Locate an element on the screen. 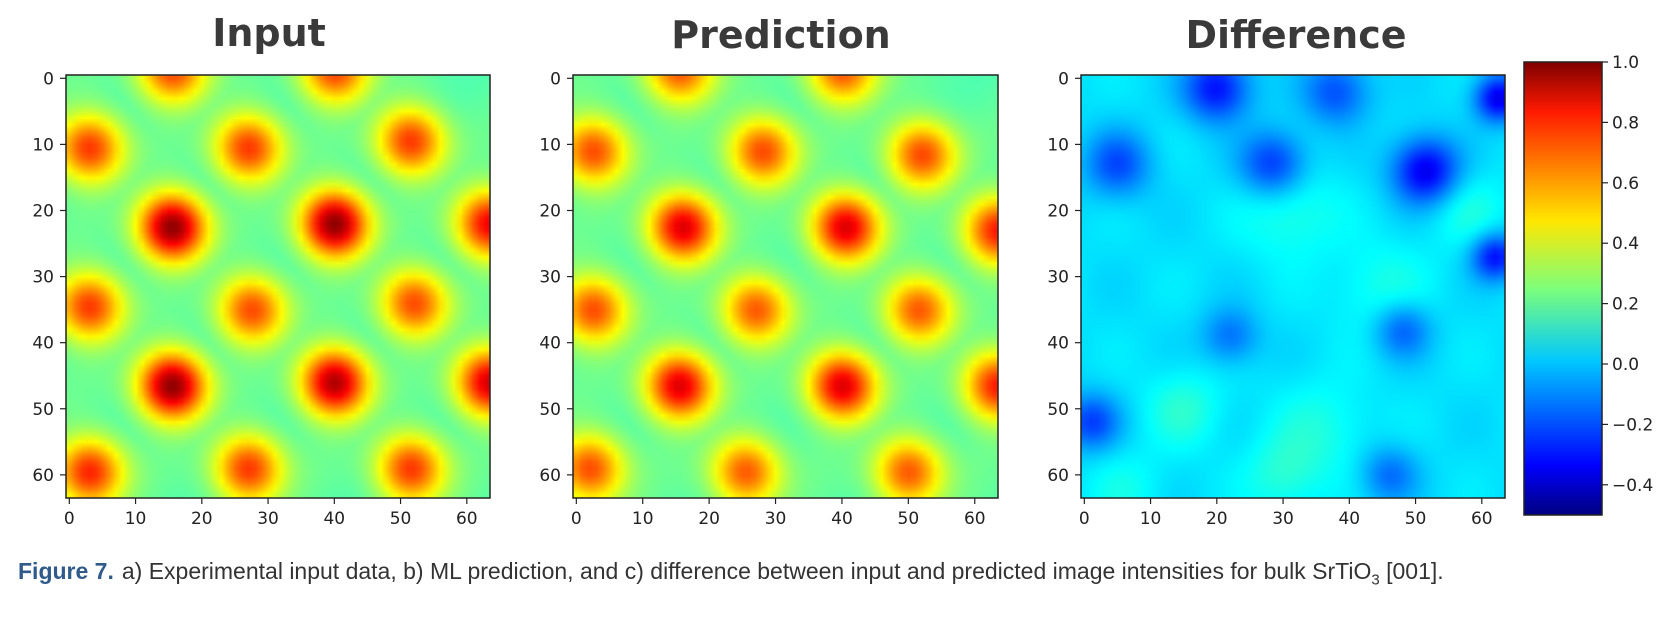  colorbar-tick-label: 0.4 is located at coordinates (1625, 244).